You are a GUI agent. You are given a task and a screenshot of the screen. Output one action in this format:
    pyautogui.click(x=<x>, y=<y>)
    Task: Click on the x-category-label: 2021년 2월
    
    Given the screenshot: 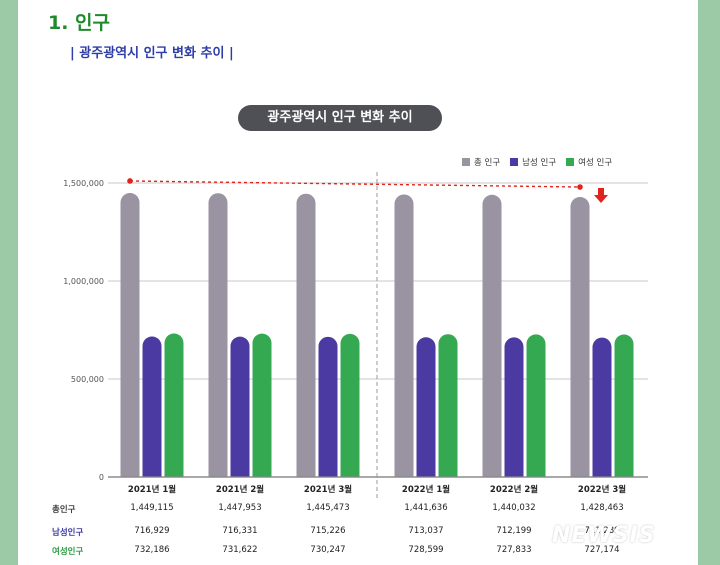 What is the action you would take?
    pyautogui.click(x=240, y=489)
    